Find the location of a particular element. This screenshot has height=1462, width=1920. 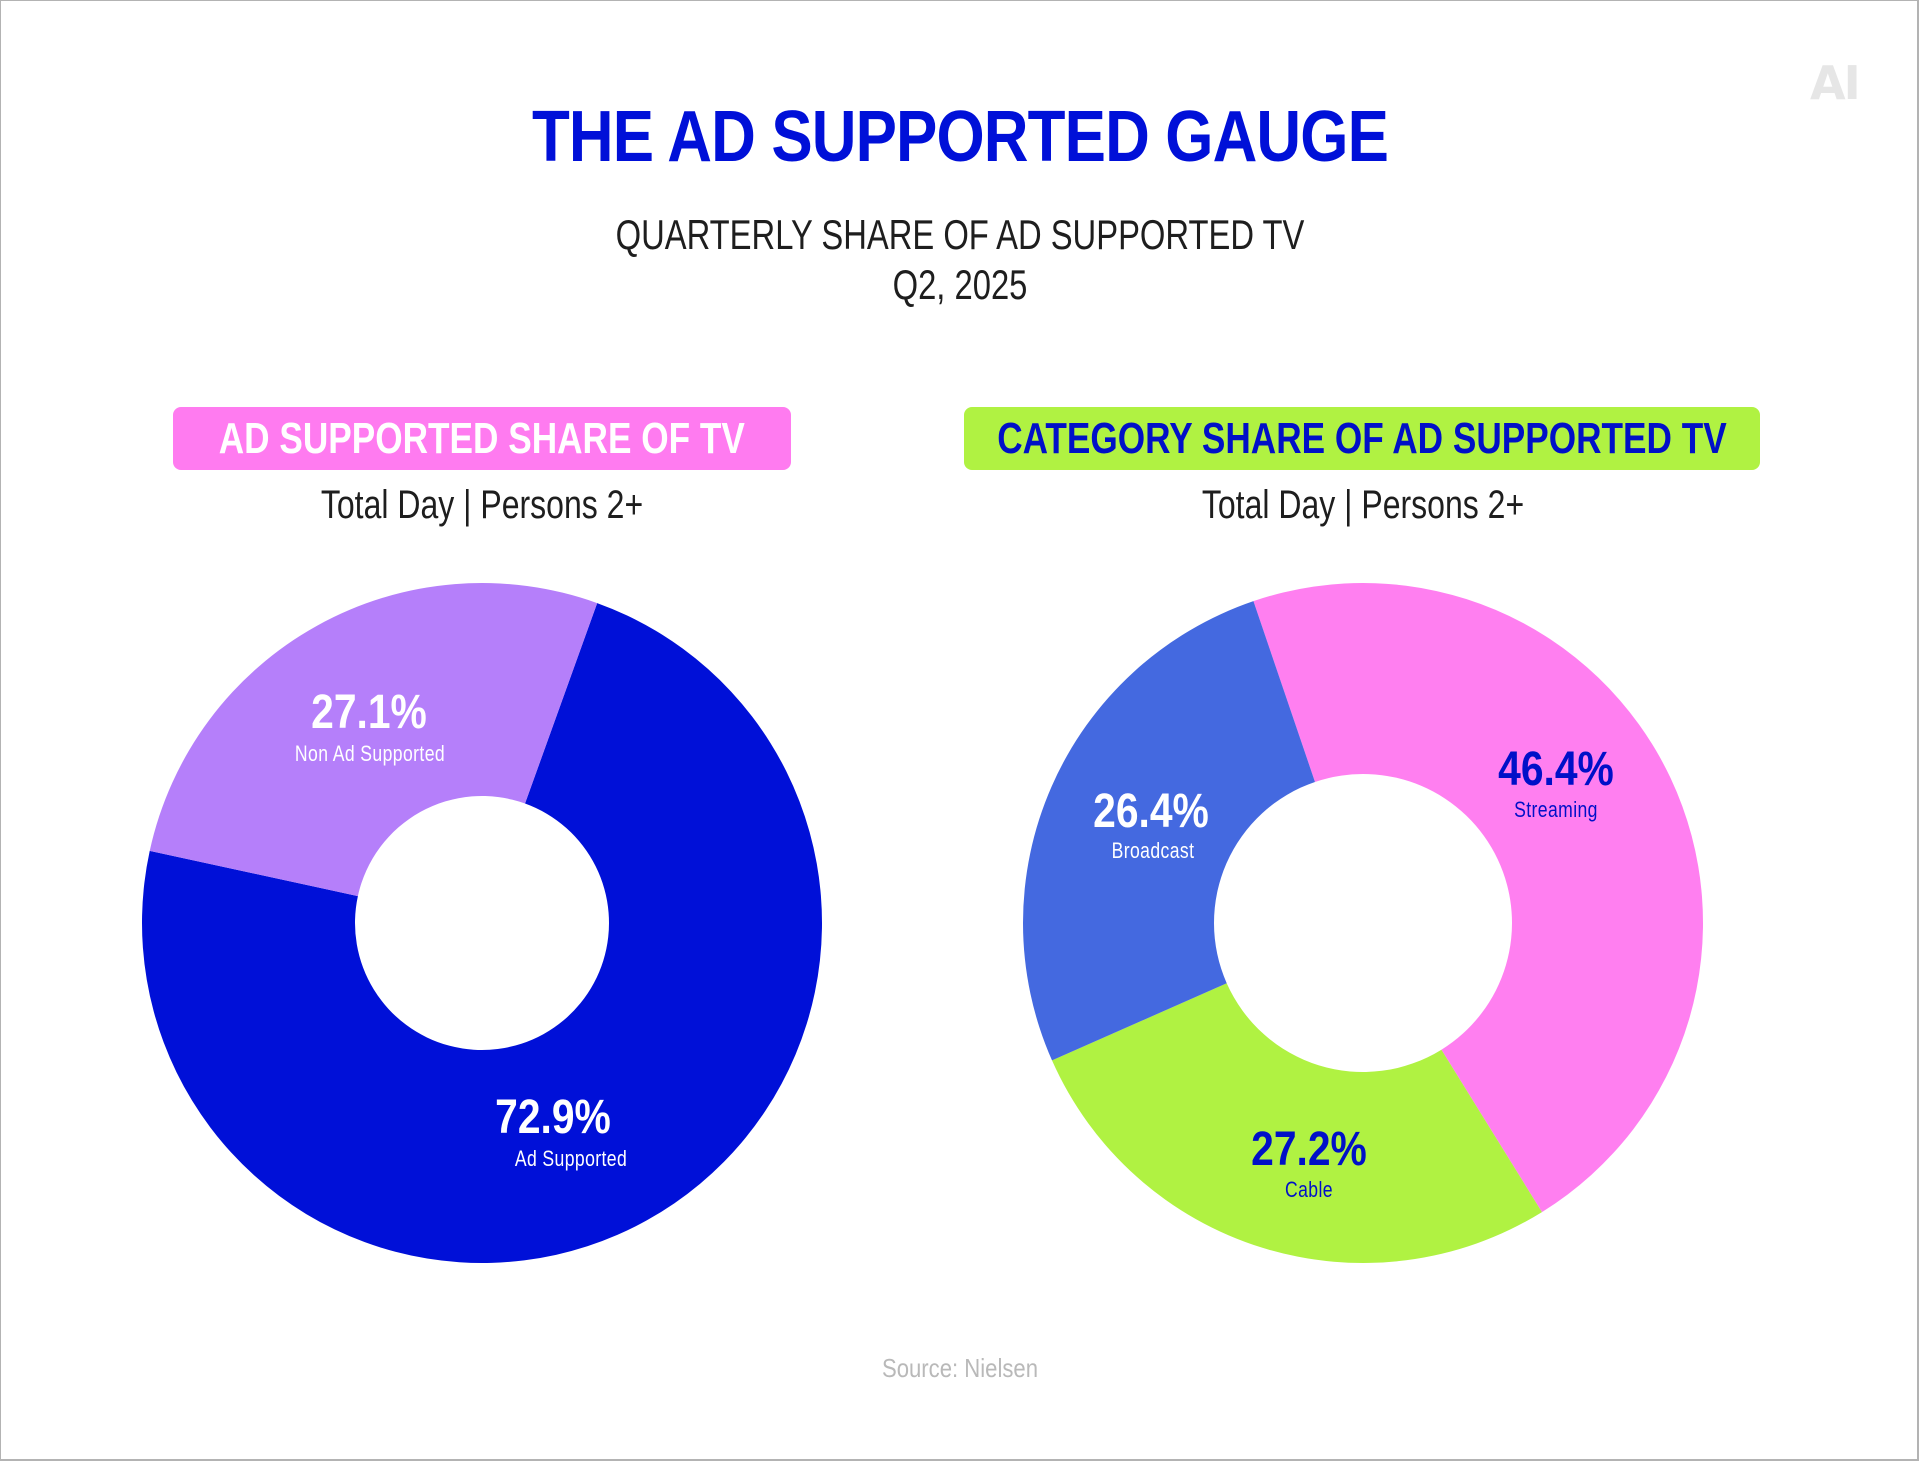

non-ad-supported-value: 27.1% is located at coordinates (369, 712).